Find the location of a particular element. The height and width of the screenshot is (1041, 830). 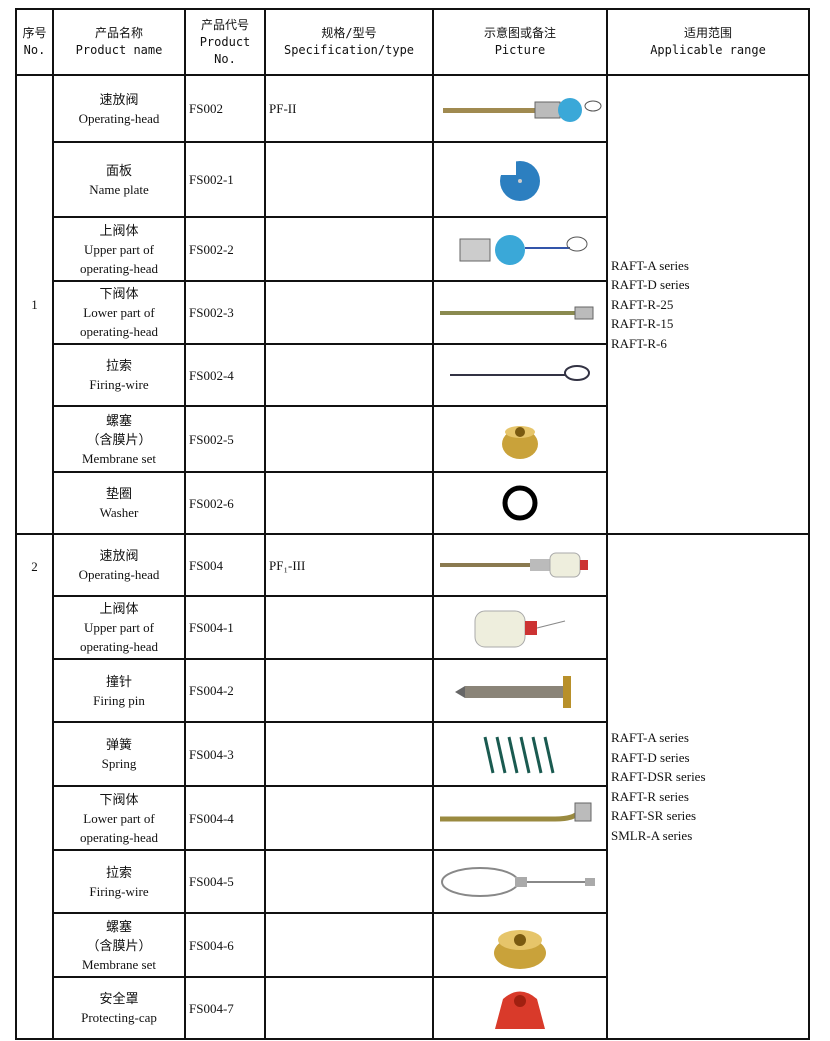

product-code: FS002-2 is located at coordinates (225, 249).